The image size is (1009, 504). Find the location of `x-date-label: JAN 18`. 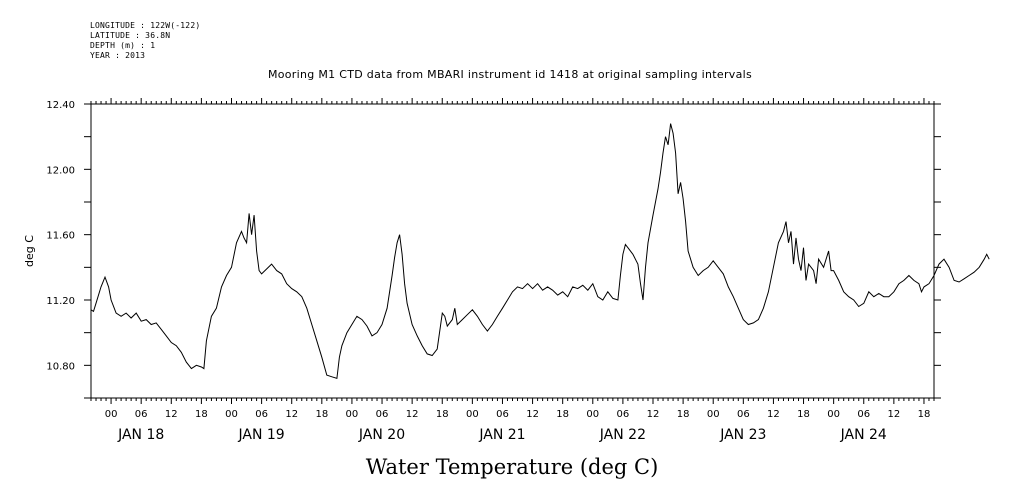

x-date-label: JAN 18 is located at coordinates (140, 435).